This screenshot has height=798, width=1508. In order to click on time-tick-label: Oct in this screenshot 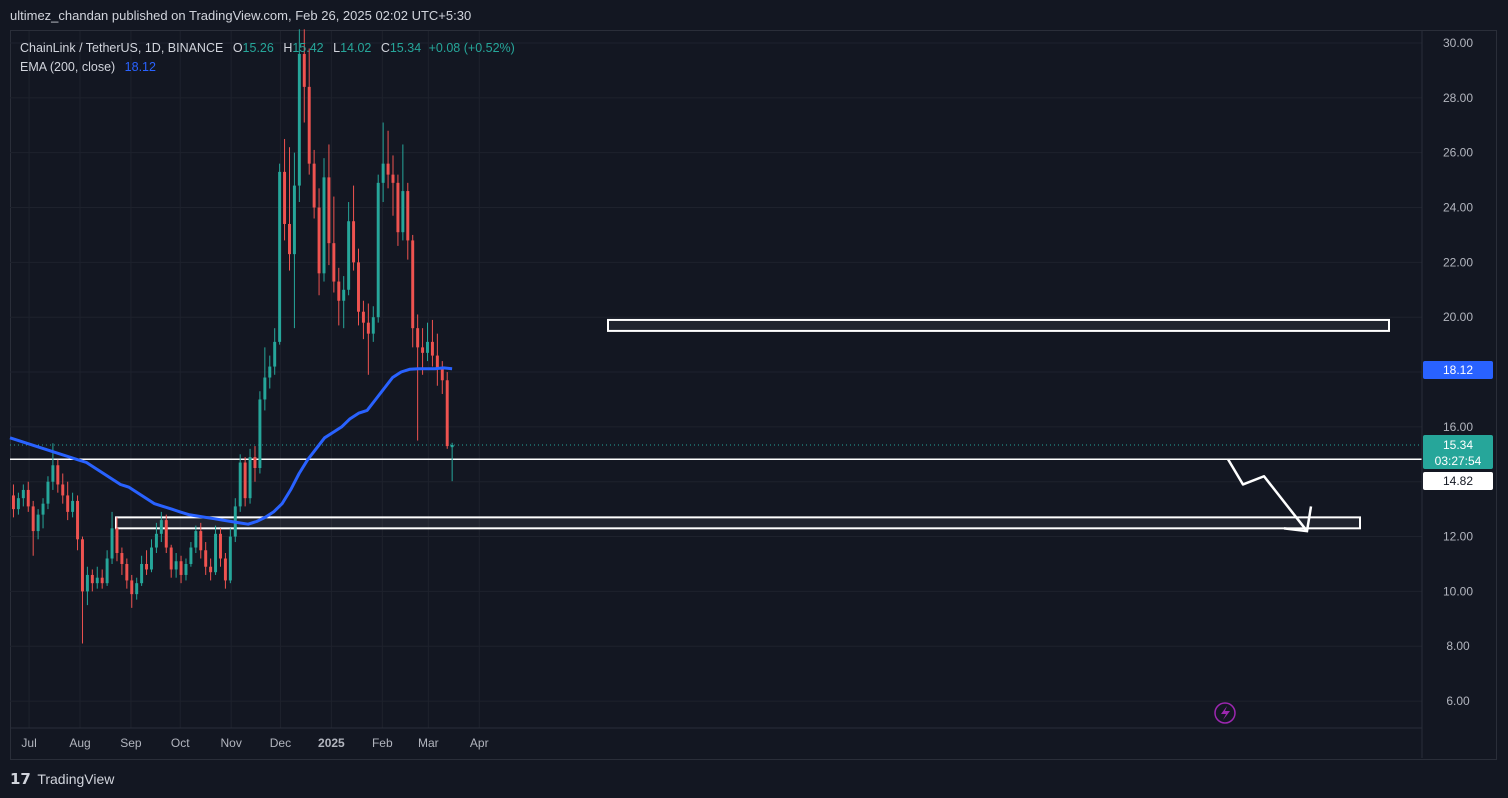, I will do `click(180, 743)`.